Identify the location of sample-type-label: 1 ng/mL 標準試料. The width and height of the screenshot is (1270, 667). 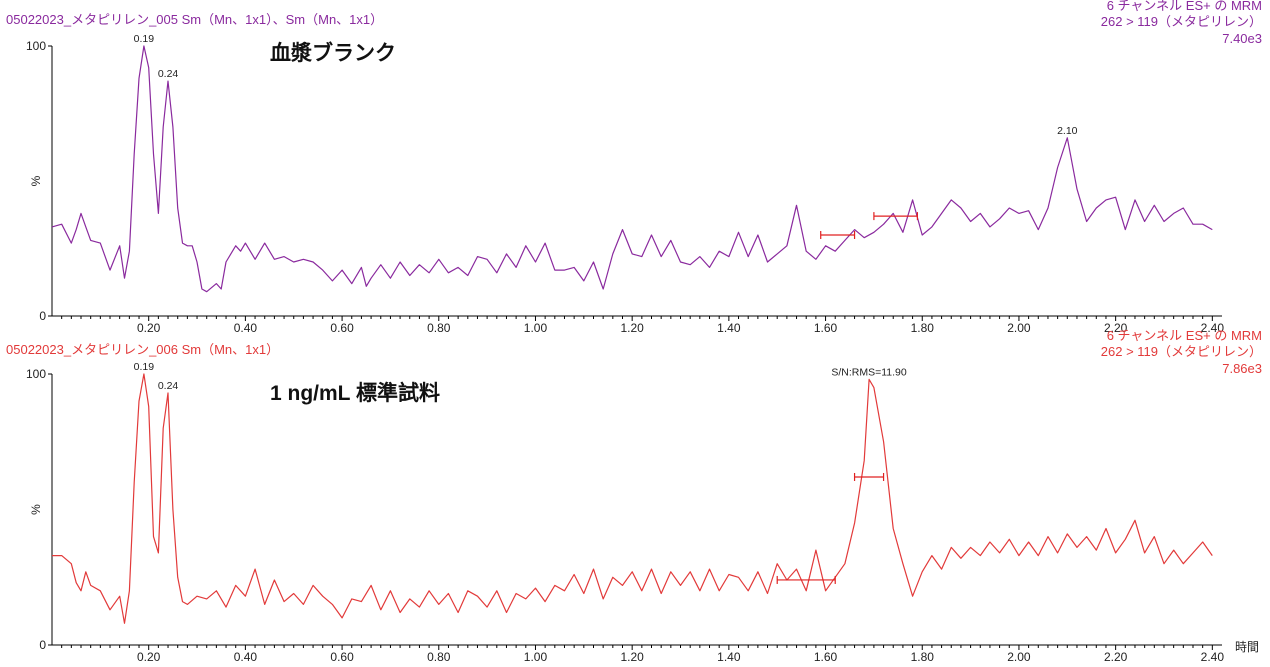
(355, 393).